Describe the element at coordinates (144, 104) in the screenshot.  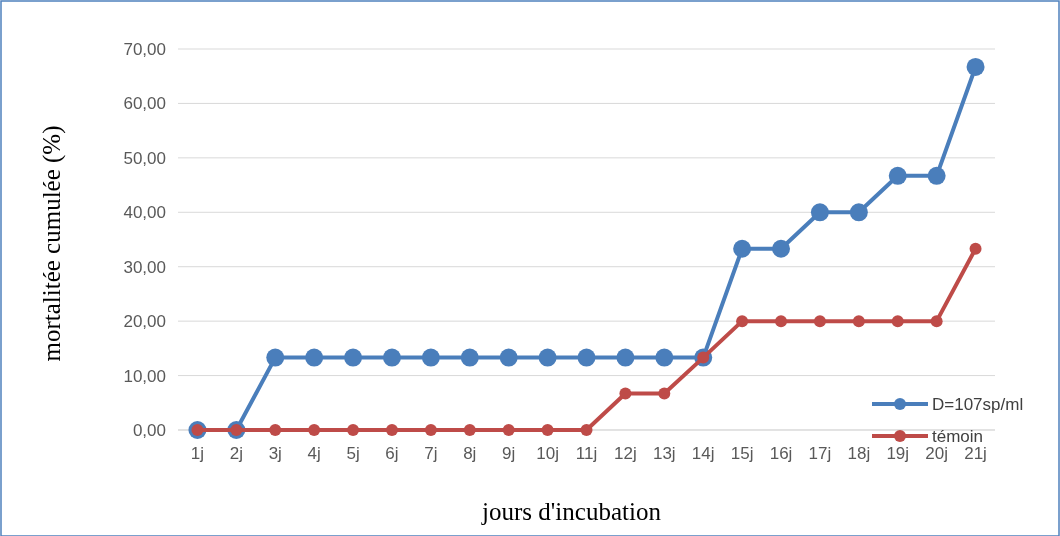
I see `y-tick-label: 60,00` at that location.